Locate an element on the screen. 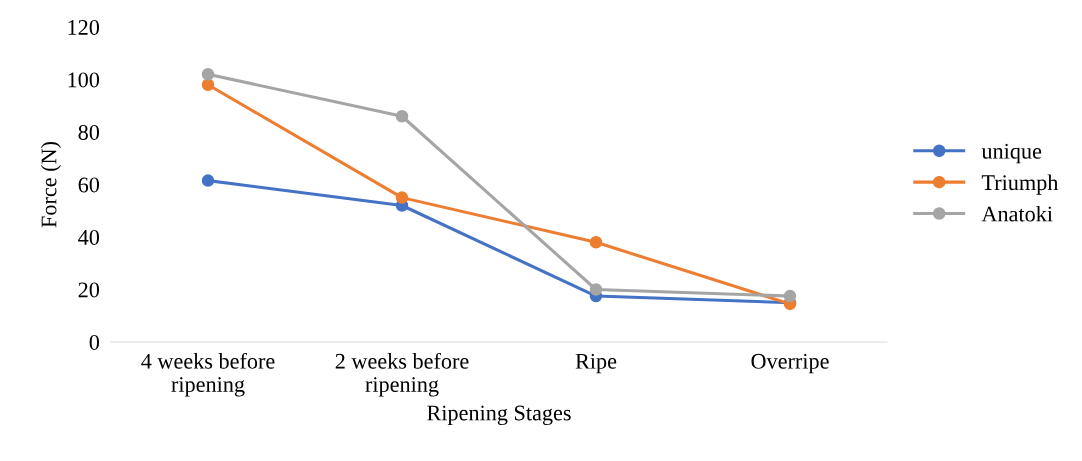 The height and width of the screenshot is (461, 1082). y-tick-label: 40 is located at coordinates (89, 237).